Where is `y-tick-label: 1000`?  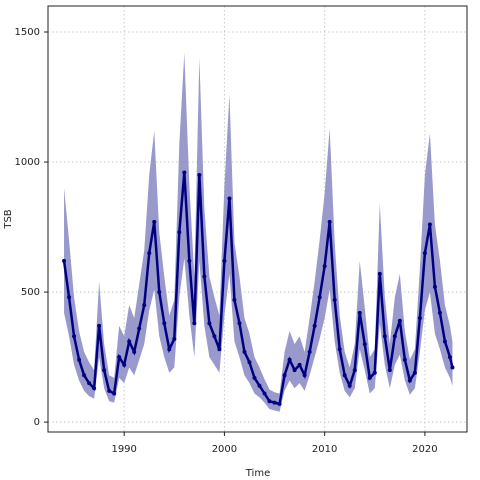 y-tick-label: 1000 is located at coordinates (27, 162).